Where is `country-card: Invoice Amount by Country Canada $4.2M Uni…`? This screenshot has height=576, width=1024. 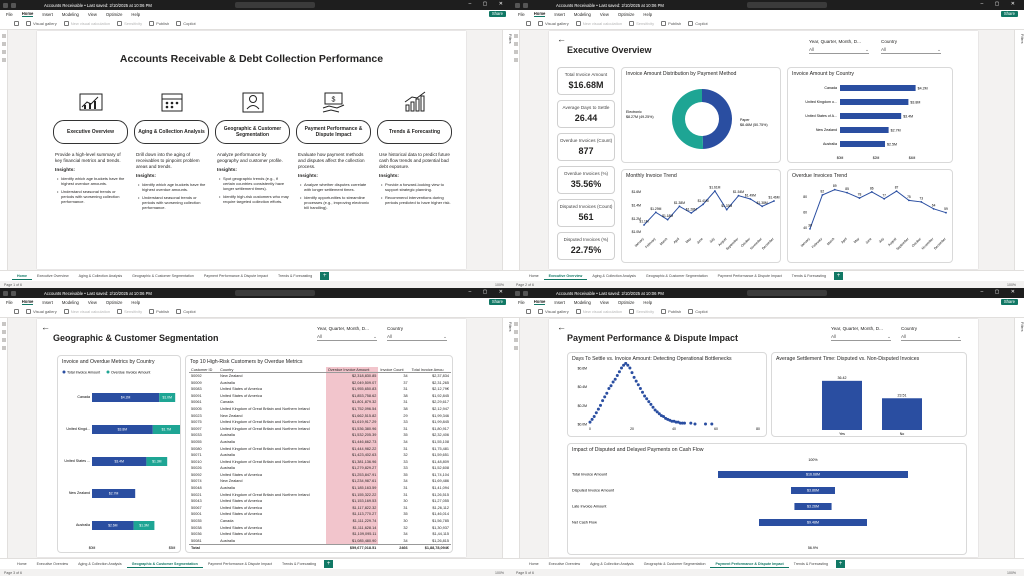
country-card: Invoice Amount by Country Canada $4.2M Uni… is located at coordinates (870, 115).